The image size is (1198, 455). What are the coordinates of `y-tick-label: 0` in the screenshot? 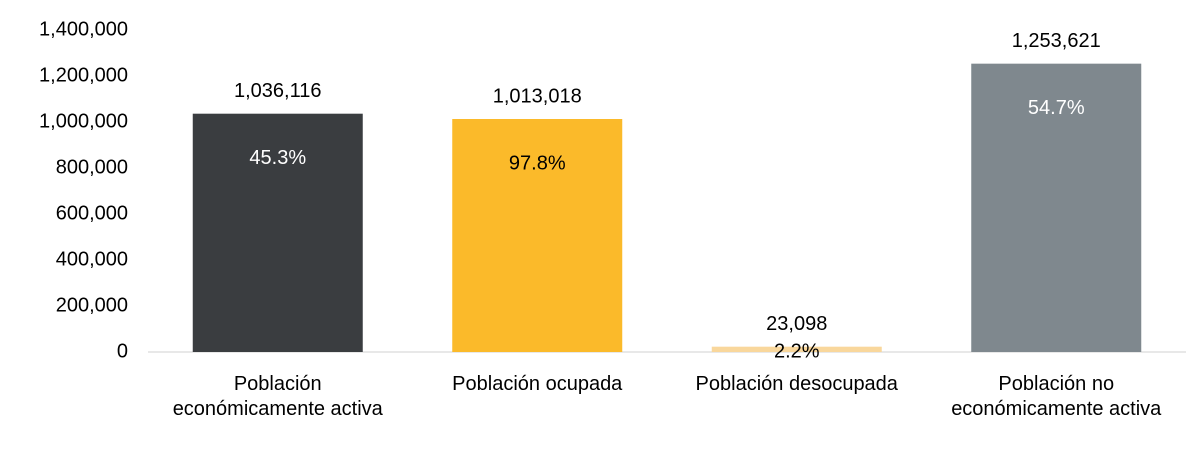 It's located at (122, 351).